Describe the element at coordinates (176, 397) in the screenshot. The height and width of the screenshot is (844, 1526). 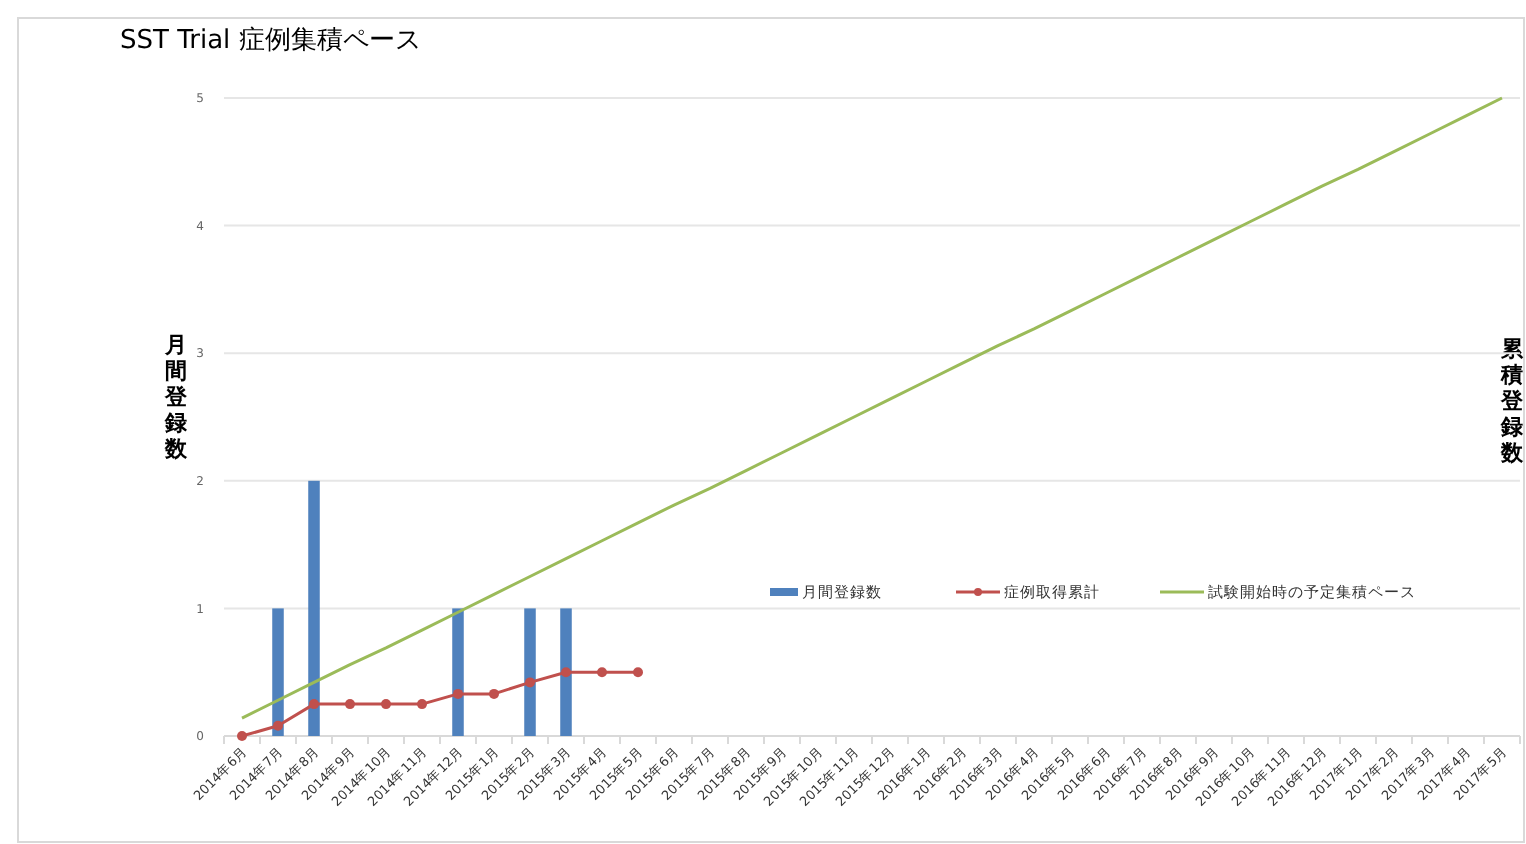
I see `y-axis-title: 月間登録数` at that location.